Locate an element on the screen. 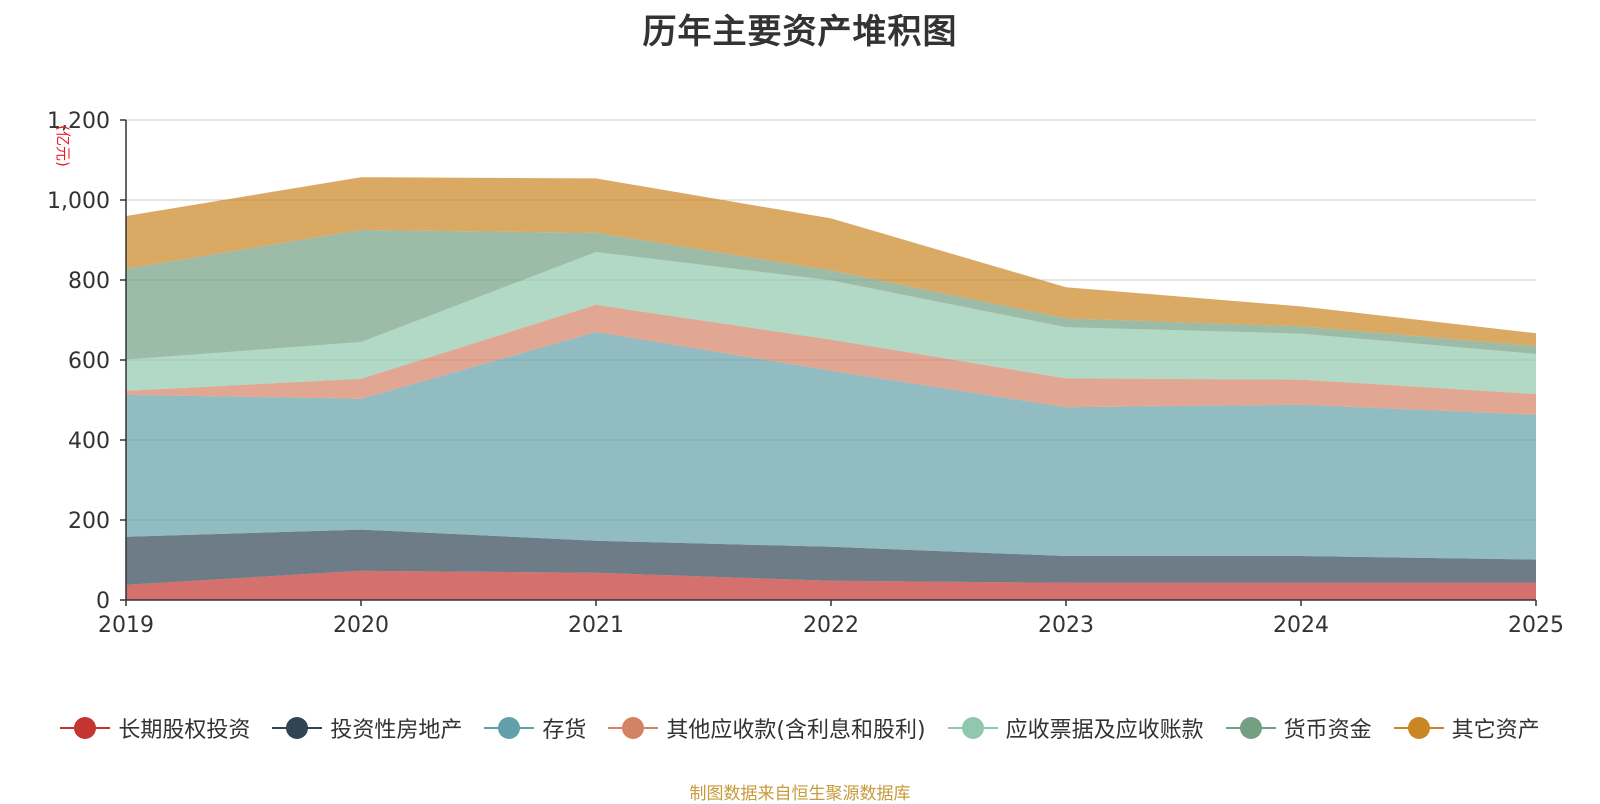 The width and height of the screenshot is (1600, 804). y-tick-label: 800 is located at coordinates (89, 281).